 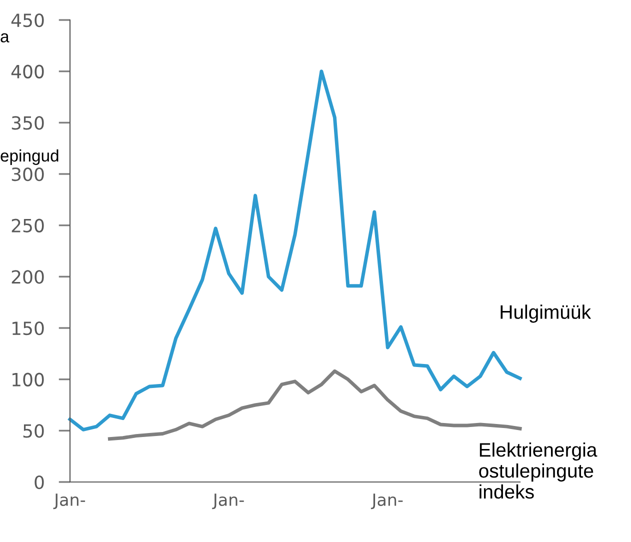 What do you see at coordinates (538, 470) in the screenshot?
I see `series-label: Elektrienergia ostulepingute indeks` at bounding box center [538, 470].